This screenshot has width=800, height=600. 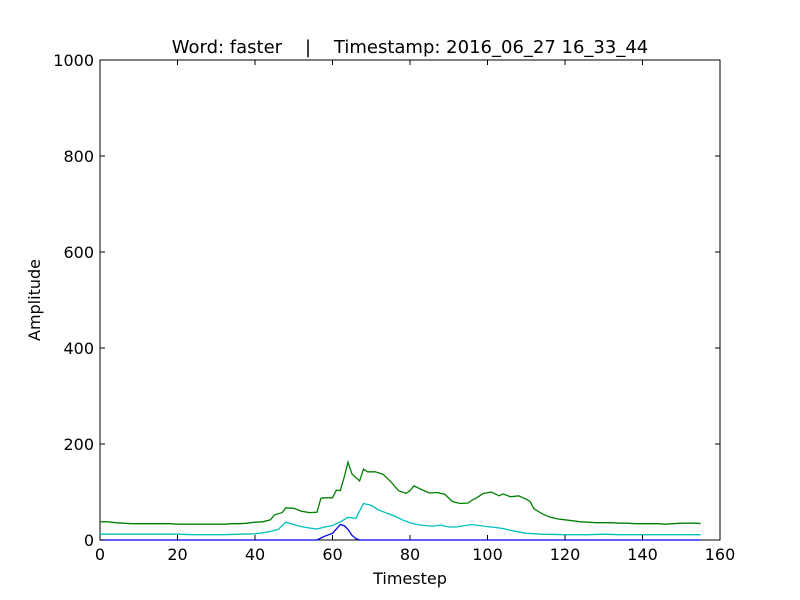 I want to click on x-axis-label: Timestep, so click(x=409, y=578).